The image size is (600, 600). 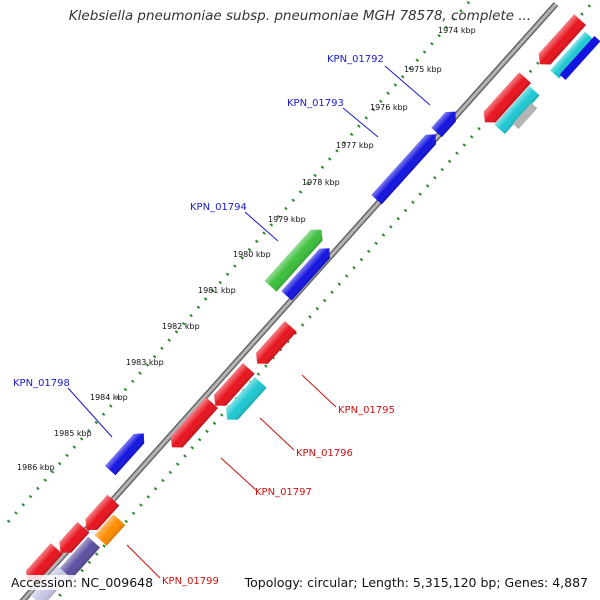 I want to click on gene-kpn-01799-arrow, so click(x=110, y=530).